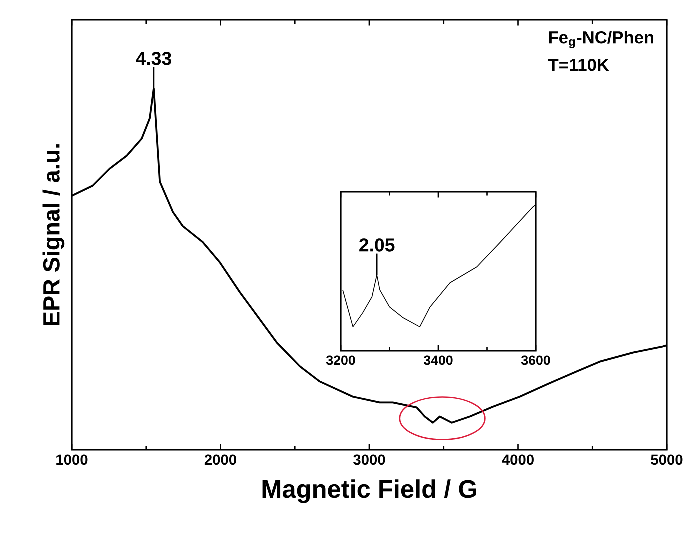 This screenshot has width=699, height=547. Describe the element at coordinates (377, 245) in the screenshot. I see `annotation: 2.05` at that location.